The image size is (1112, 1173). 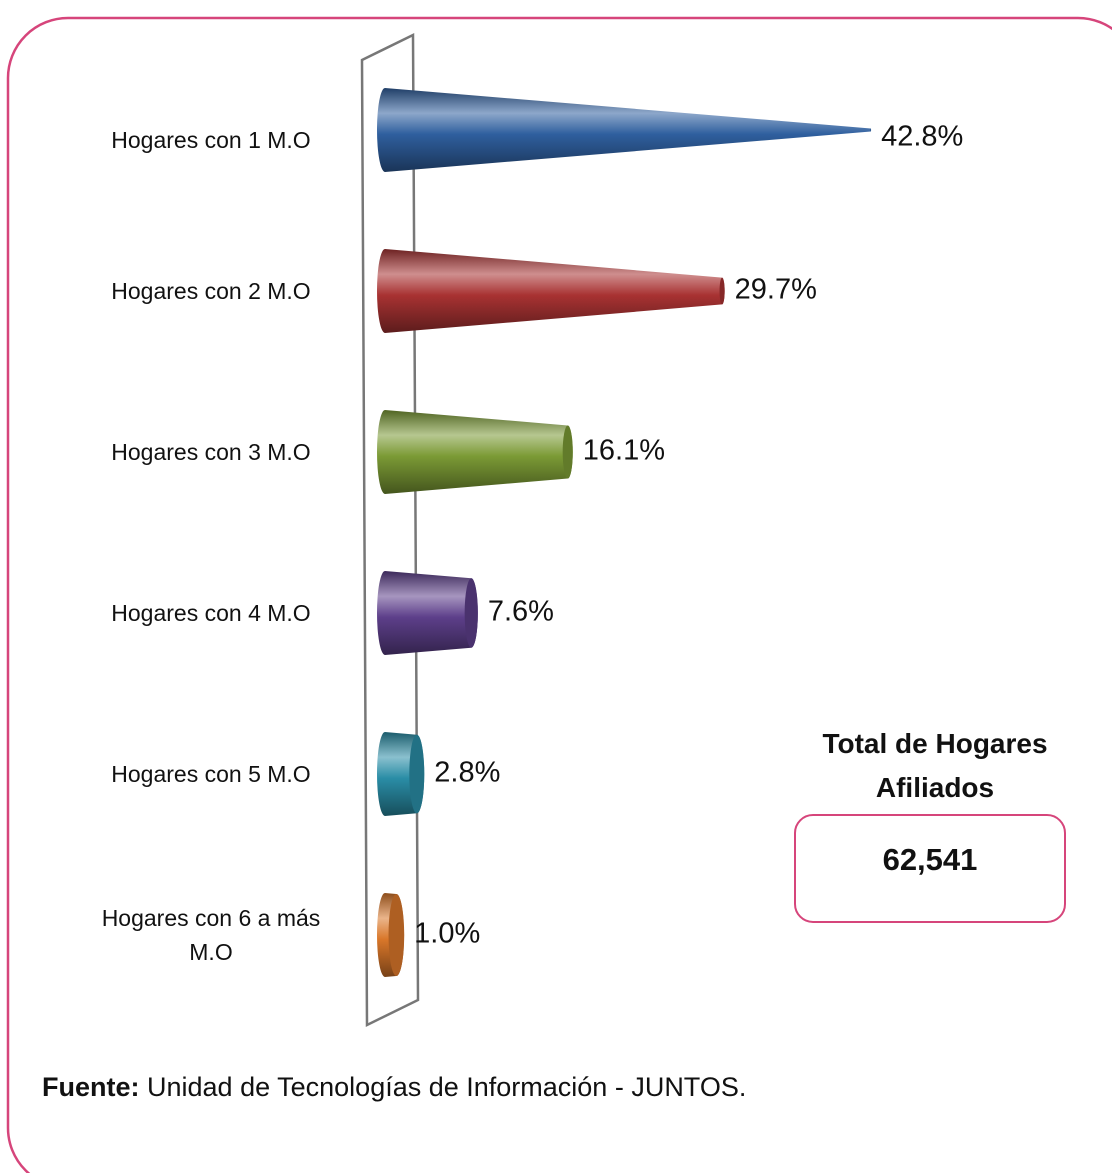 I want to click on total-box, so click(x=930, y=868).